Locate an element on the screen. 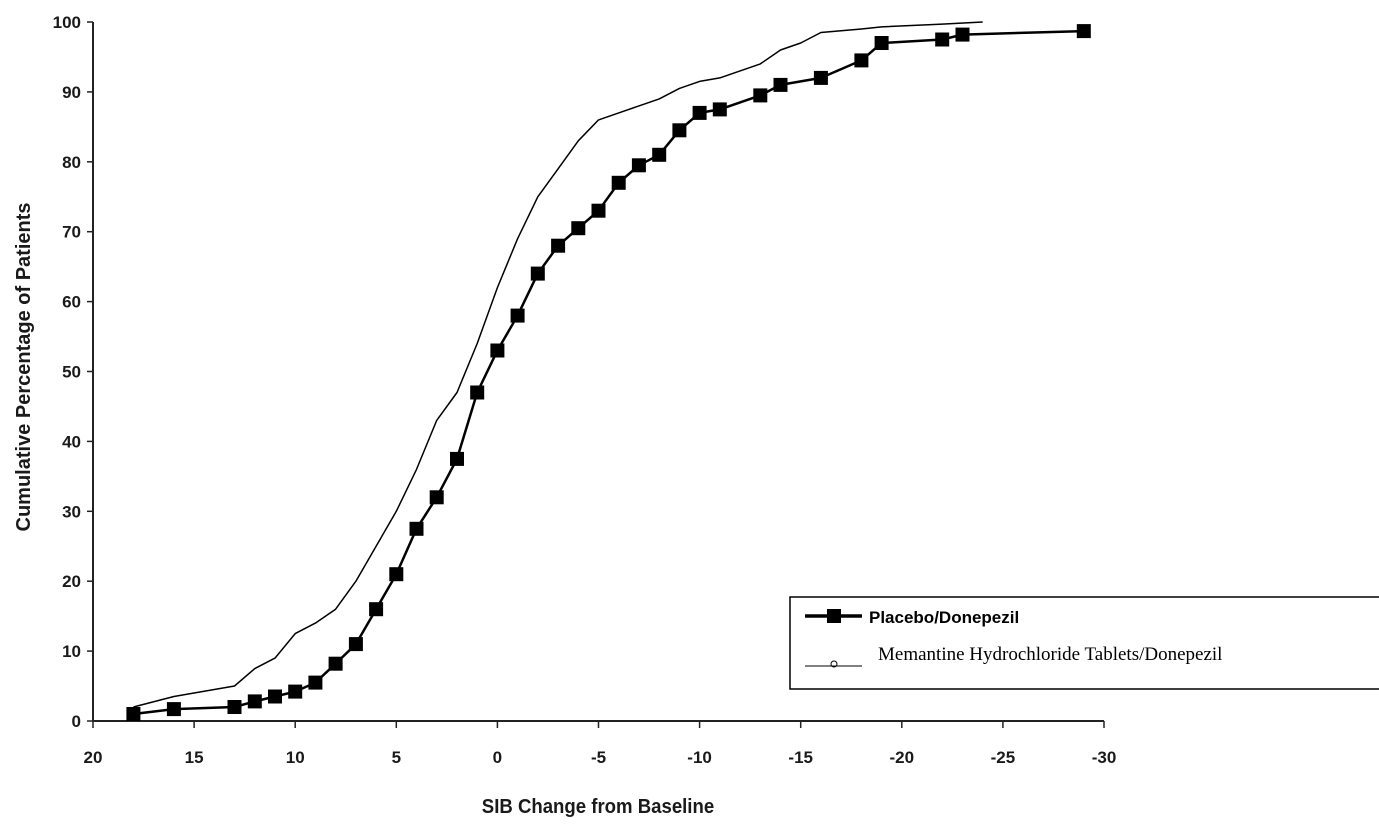 The height and width of the screenshot is (827, 1379). legend-marker-memantine is located at coordinates (834, 664).